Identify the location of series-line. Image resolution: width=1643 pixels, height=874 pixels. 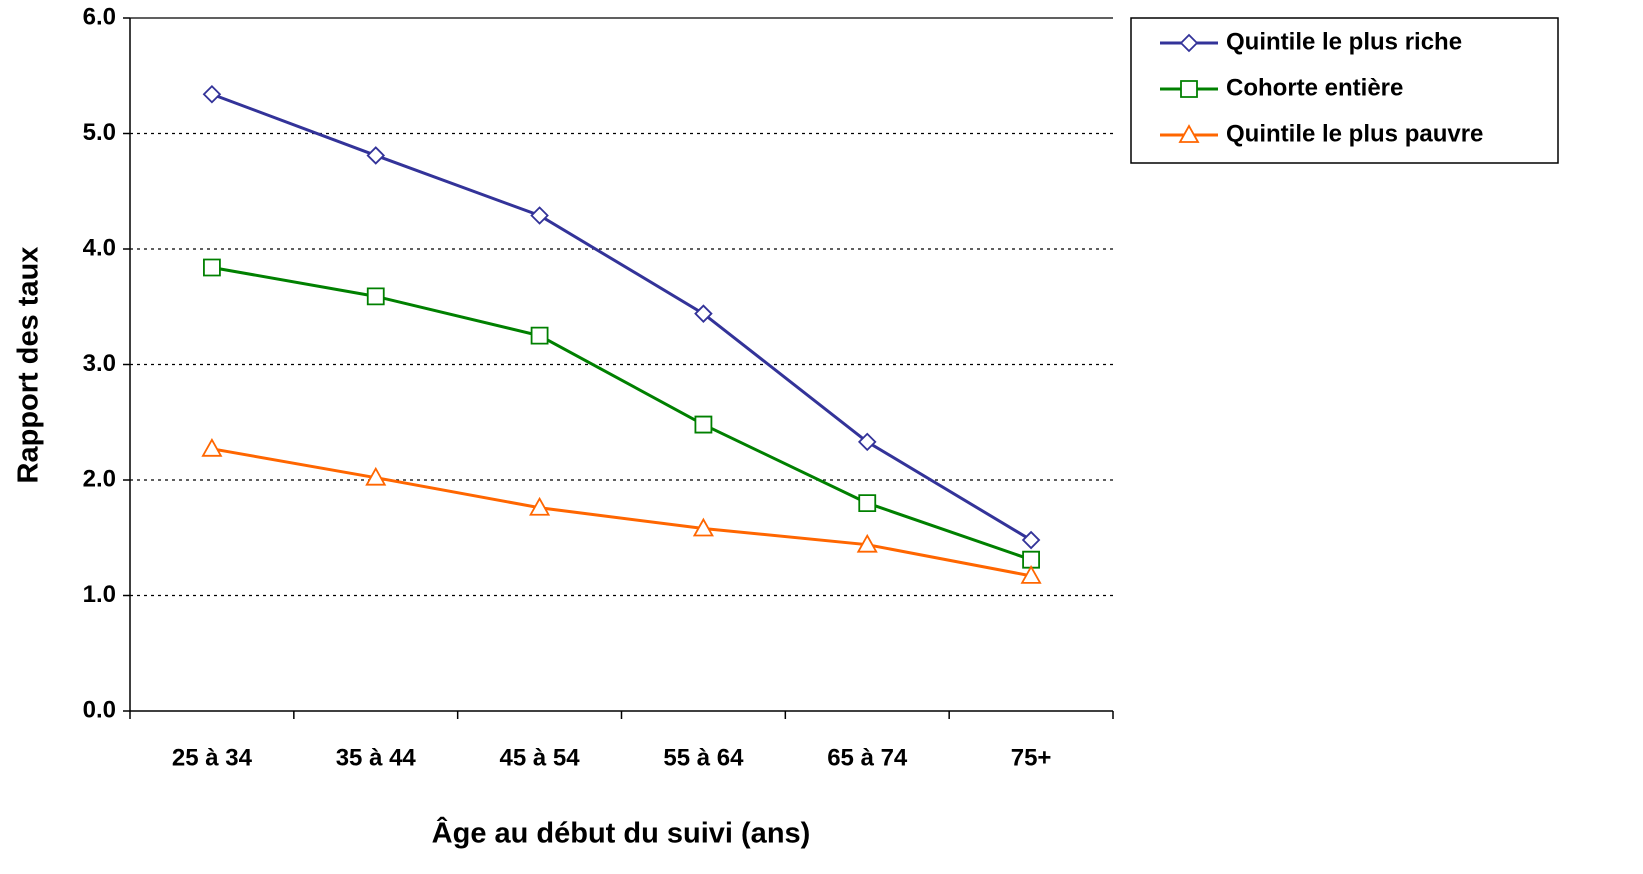
(621, 512).